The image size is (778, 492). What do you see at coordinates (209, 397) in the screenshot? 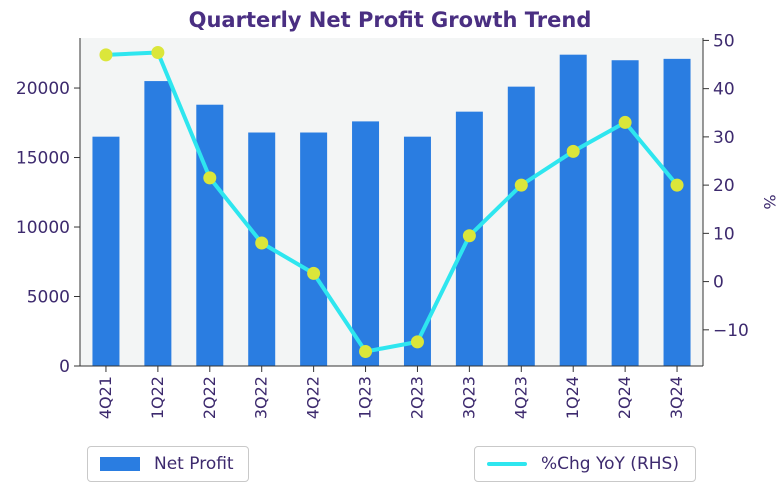
I see `x-tick-label: 2Q22` at bounding box center [209, 397].